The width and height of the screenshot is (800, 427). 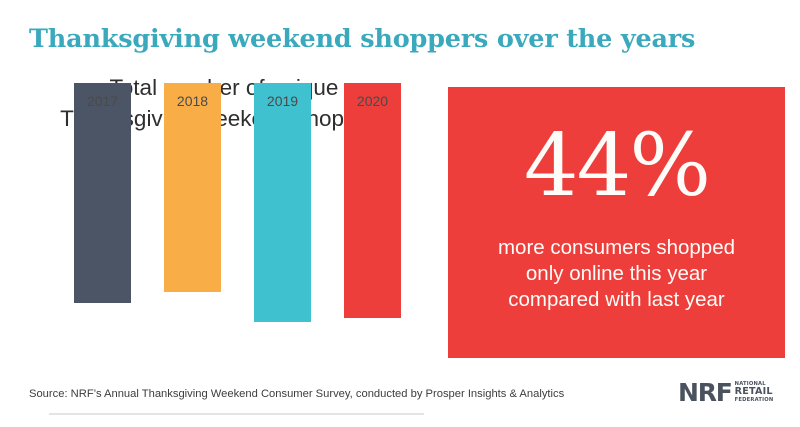 I want to click on bar-2019, so click(x=282, y=202).